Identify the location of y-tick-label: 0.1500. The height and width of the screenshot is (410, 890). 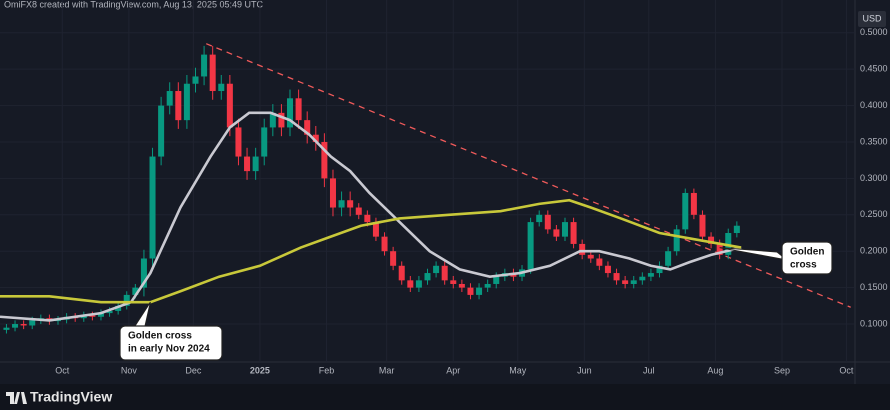
(874, 287).